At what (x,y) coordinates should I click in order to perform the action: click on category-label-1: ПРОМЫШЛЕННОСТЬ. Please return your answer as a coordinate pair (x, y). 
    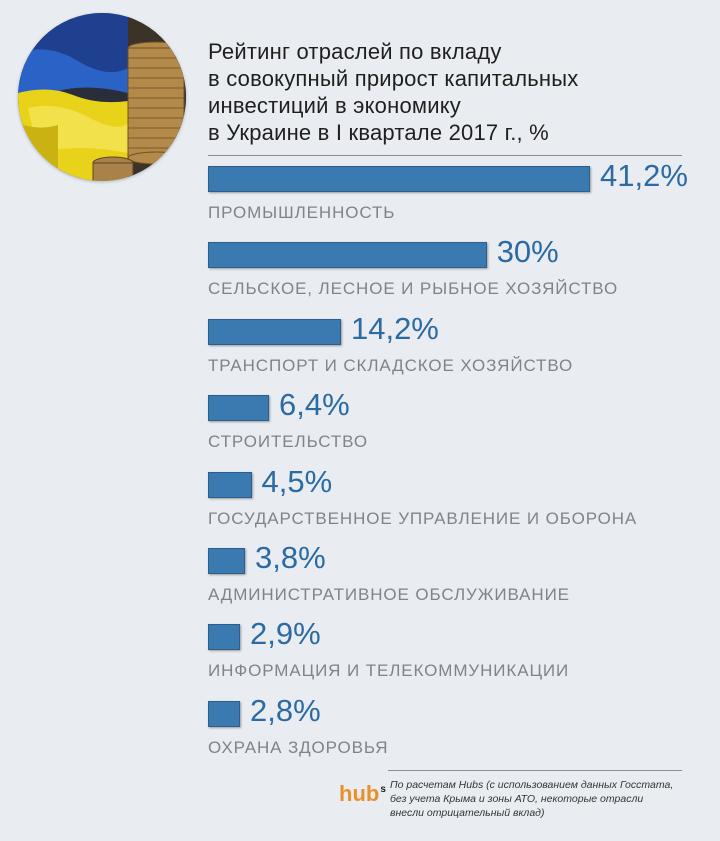
    Looking at the image, I should click on (302, 212).